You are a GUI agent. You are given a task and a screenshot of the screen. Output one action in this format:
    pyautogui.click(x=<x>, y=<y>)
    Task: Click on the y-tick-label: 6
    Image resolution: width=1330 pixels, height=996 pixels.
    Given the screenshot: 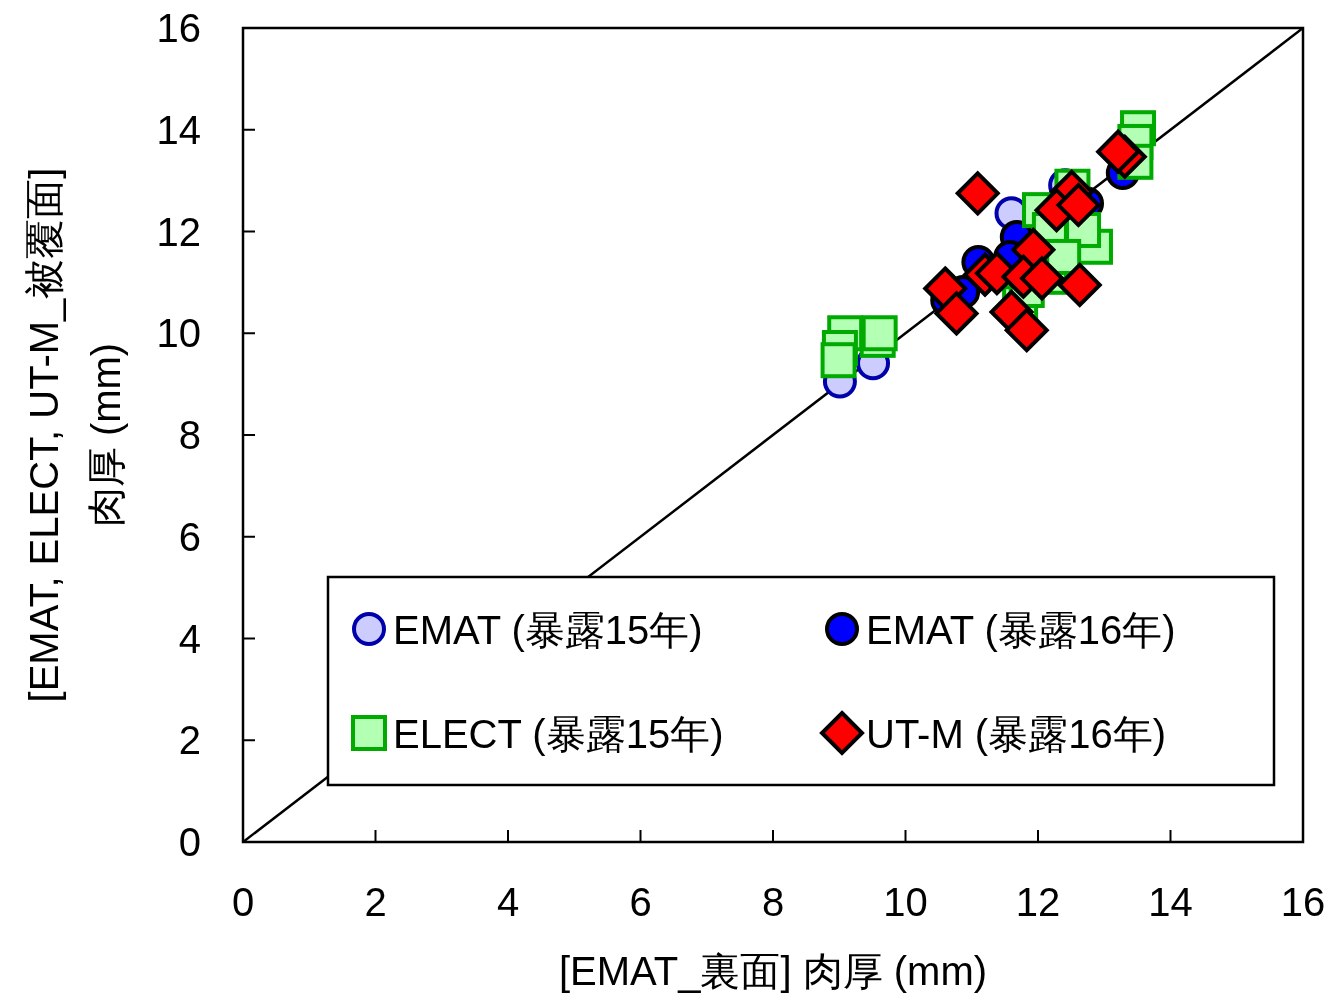 What is the action you would take?
    pyautogui.click(x=189, y=536)
    